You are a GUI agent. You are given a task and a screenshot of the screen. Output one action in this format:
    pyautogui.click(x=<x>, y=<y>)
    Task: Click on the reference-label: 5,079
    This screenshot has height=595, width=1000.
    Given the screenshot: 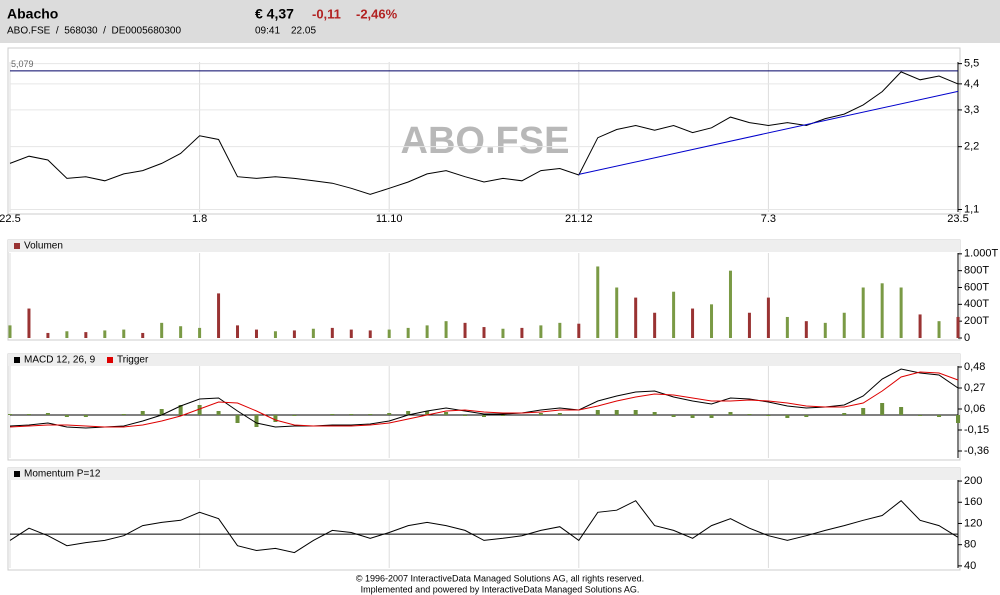 What is the action you would take?
    pyautogui.click(x=22, y=64)
    